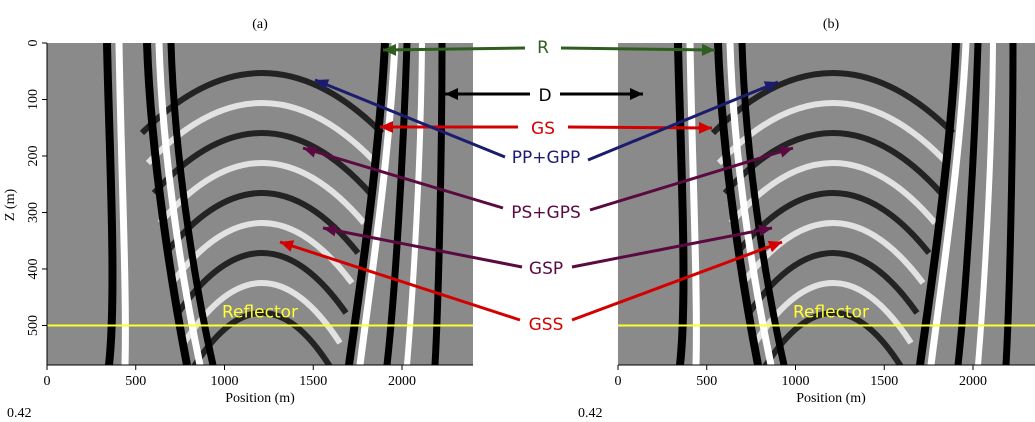  Describe the element at coordinates (546, 158) in the screenshot. I see `annotation-label: PP+GPP` at that location.